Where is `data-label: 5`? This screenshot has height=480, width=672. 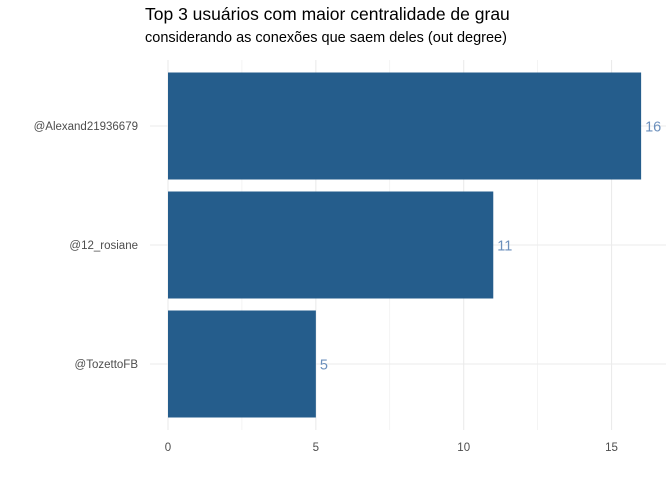 data-label: 5 is located at coordinates (324, 366).